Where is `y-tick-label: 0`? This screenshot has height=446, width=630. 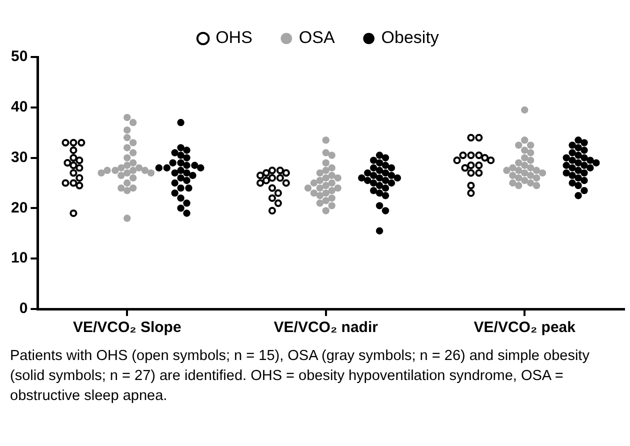 y-tick-label: 0 is located at coordinates (23, 309).